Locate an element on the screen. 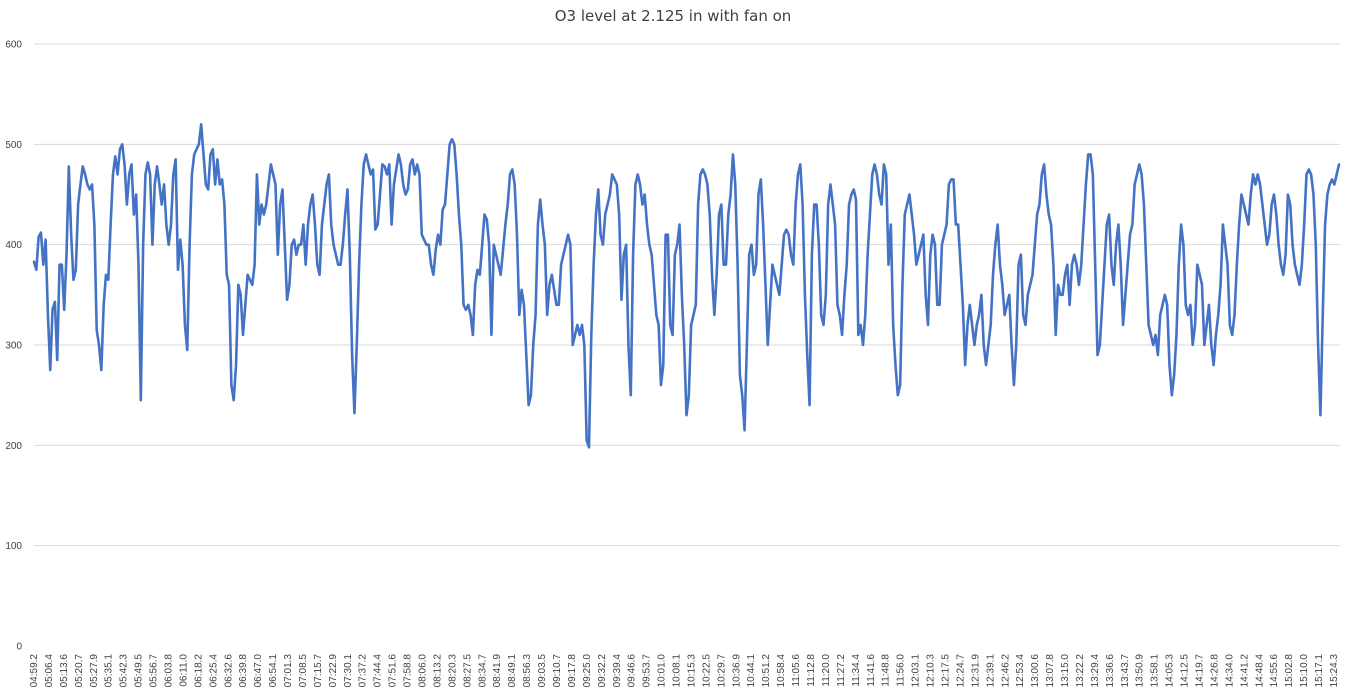 The width and height of the screenshot is (1346, 699). y-tick-label: 400 is located at coordinates (13, 245).